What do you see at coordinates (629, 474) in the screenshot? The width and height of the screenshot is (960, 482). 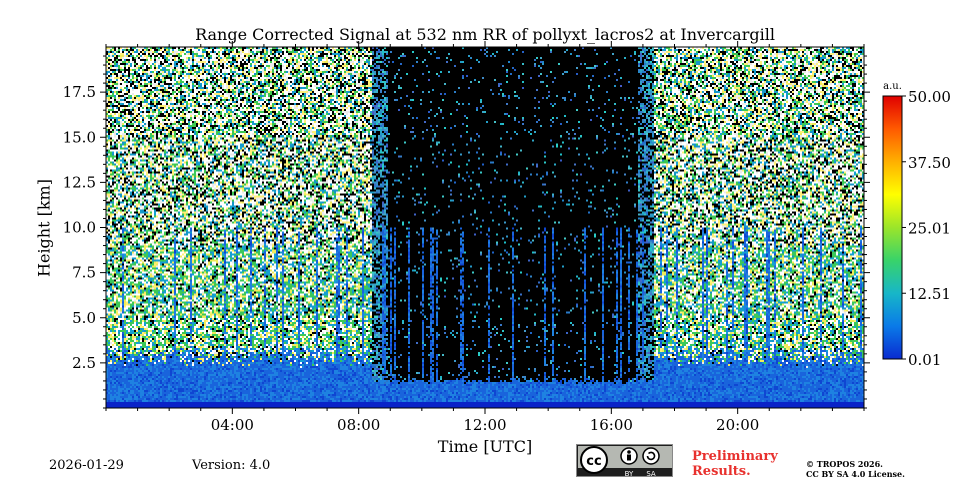 I see `by-label: BY` at bounding box center [629, 474].